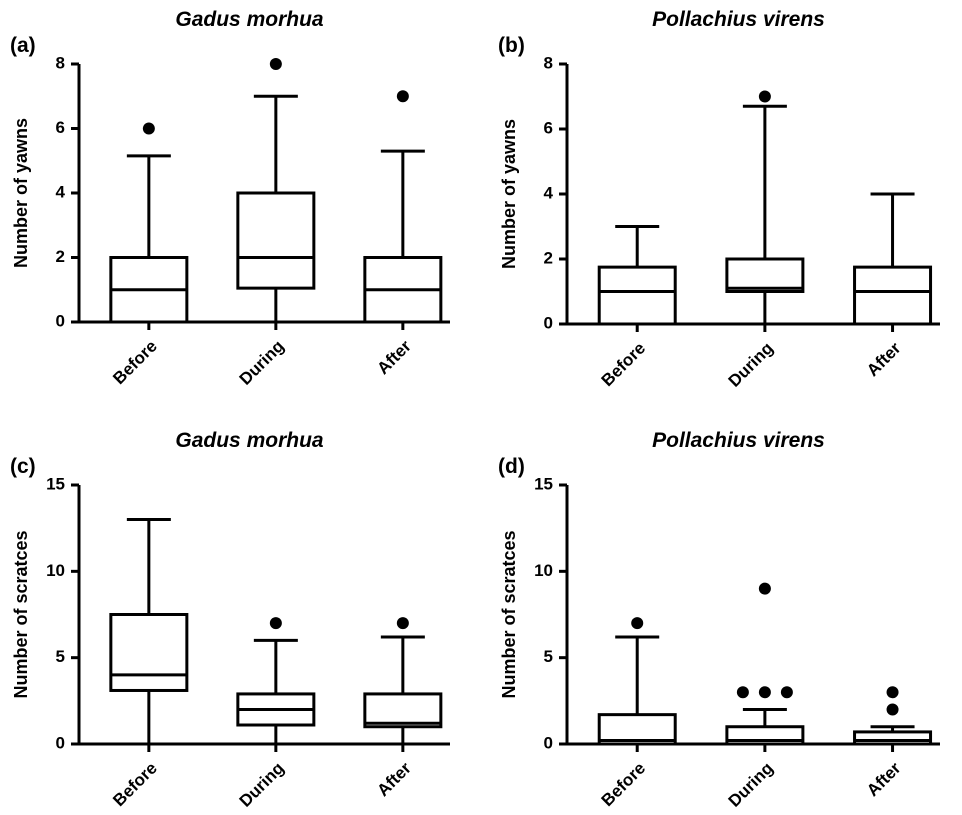 The width and height of the screenshot is (962, 815). What do you see at coordinates (511, 466) in the screenshot?
I see `panel-label: (d)` at bounding box center [511, 466].